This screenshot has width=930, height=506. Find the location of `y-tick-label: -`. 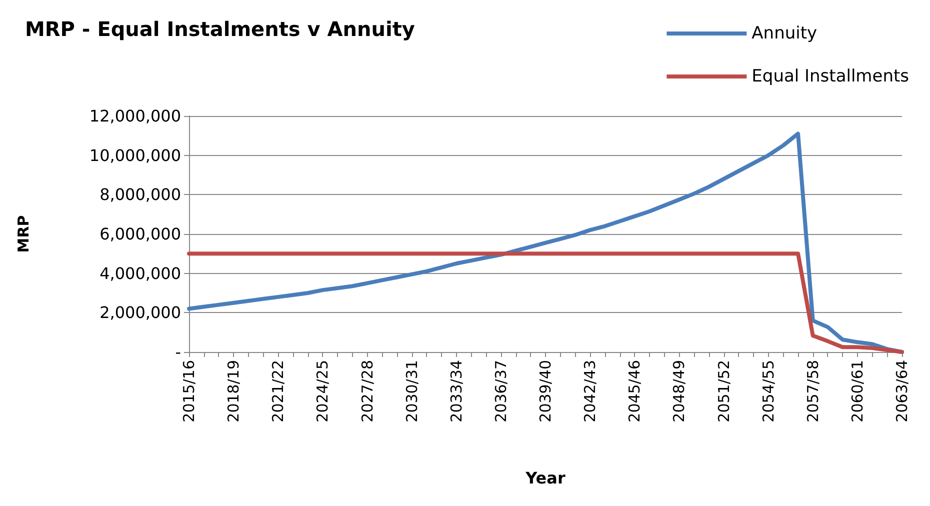

y-tick-label: - is located at coordinates (178, 352).